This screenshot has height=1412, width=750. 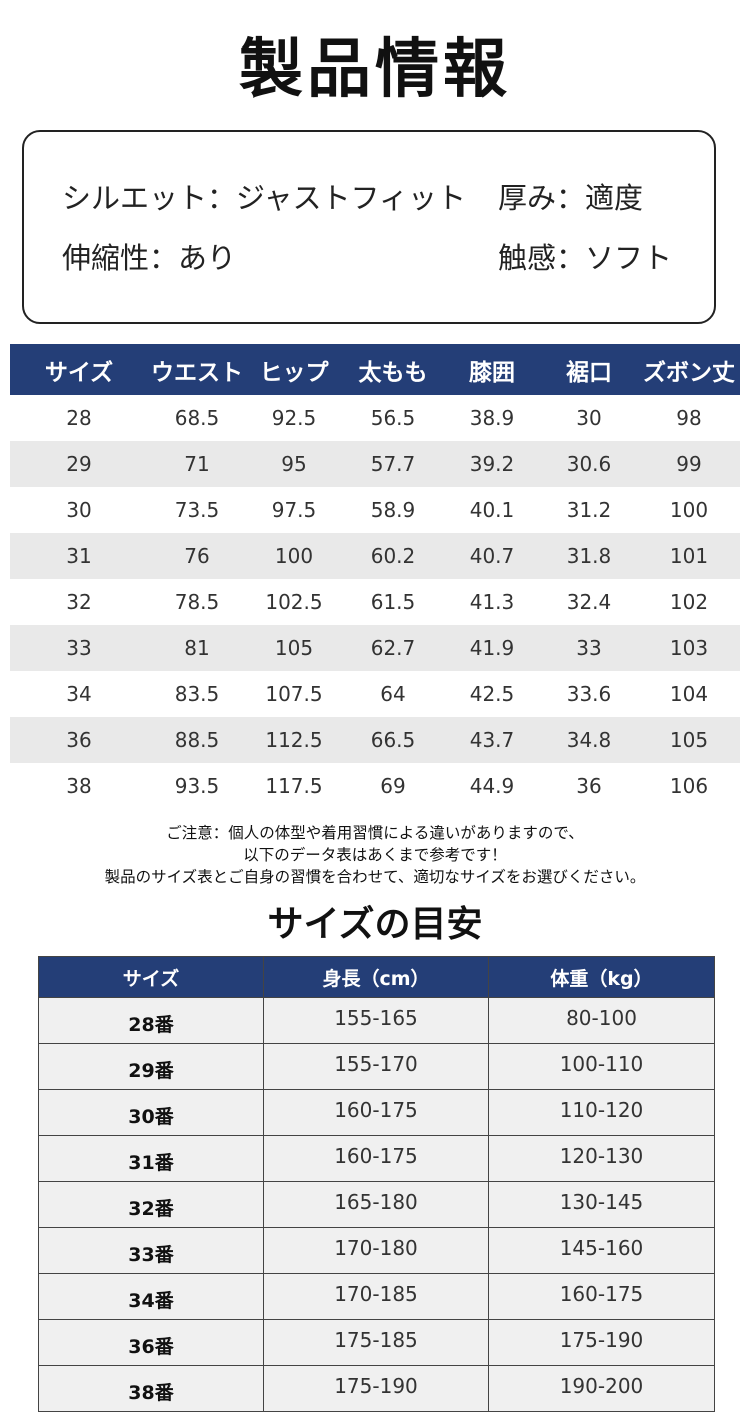 I want to click on cell-thigh: 61.5, so click(x=393, y=602).